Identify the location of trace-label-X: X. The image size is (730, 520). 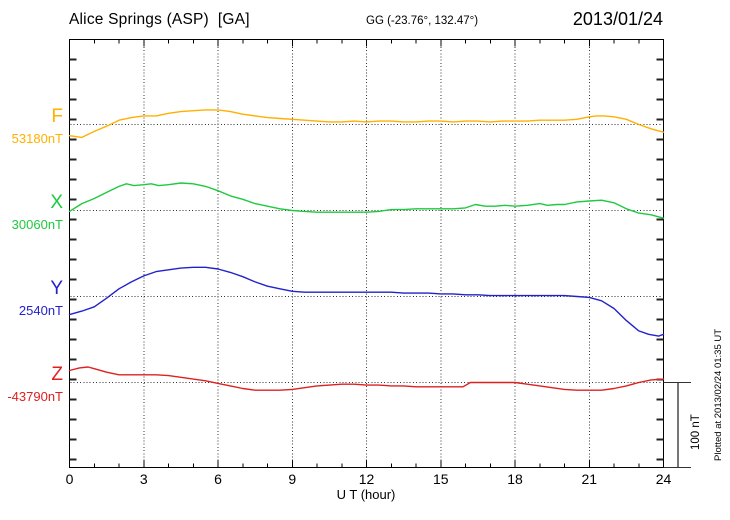
(56, 202).